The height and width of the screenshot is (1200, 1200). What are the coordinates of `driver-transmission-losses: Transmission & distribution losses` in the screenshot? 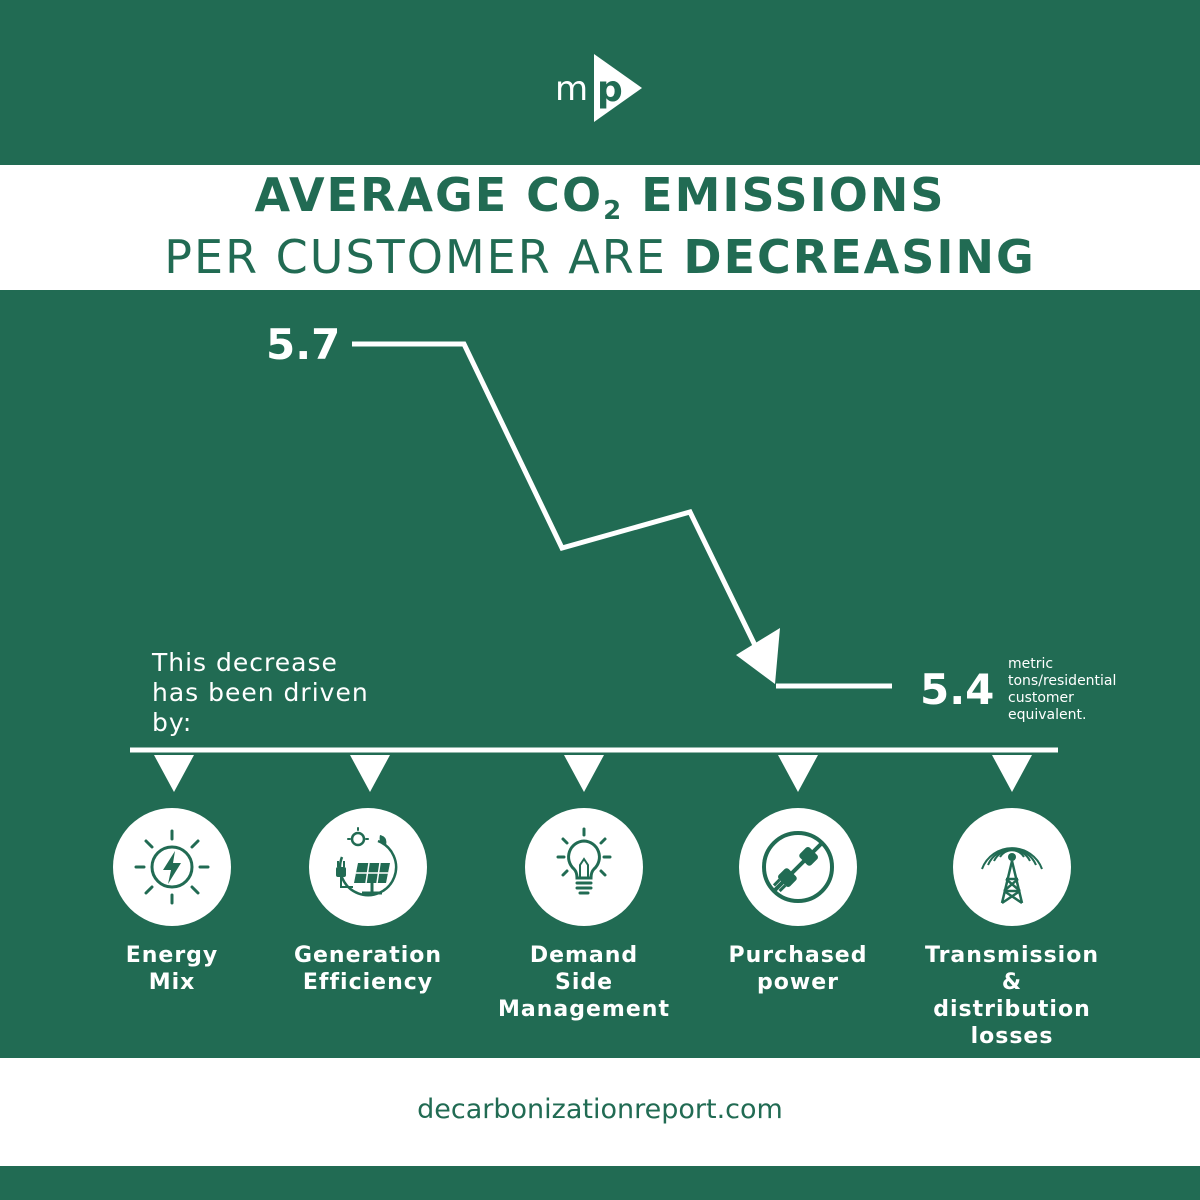 It's located at (1012, 929).